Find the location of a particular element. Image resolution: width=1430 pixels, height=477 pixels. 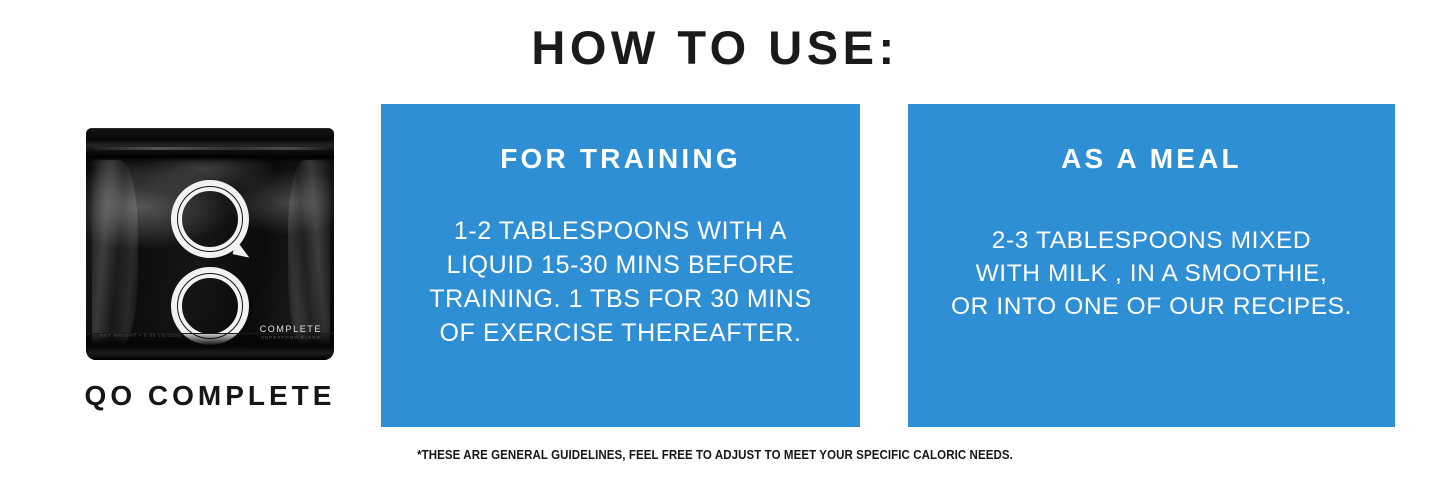

qo-logo-mark is located at coordinates (212, 262).